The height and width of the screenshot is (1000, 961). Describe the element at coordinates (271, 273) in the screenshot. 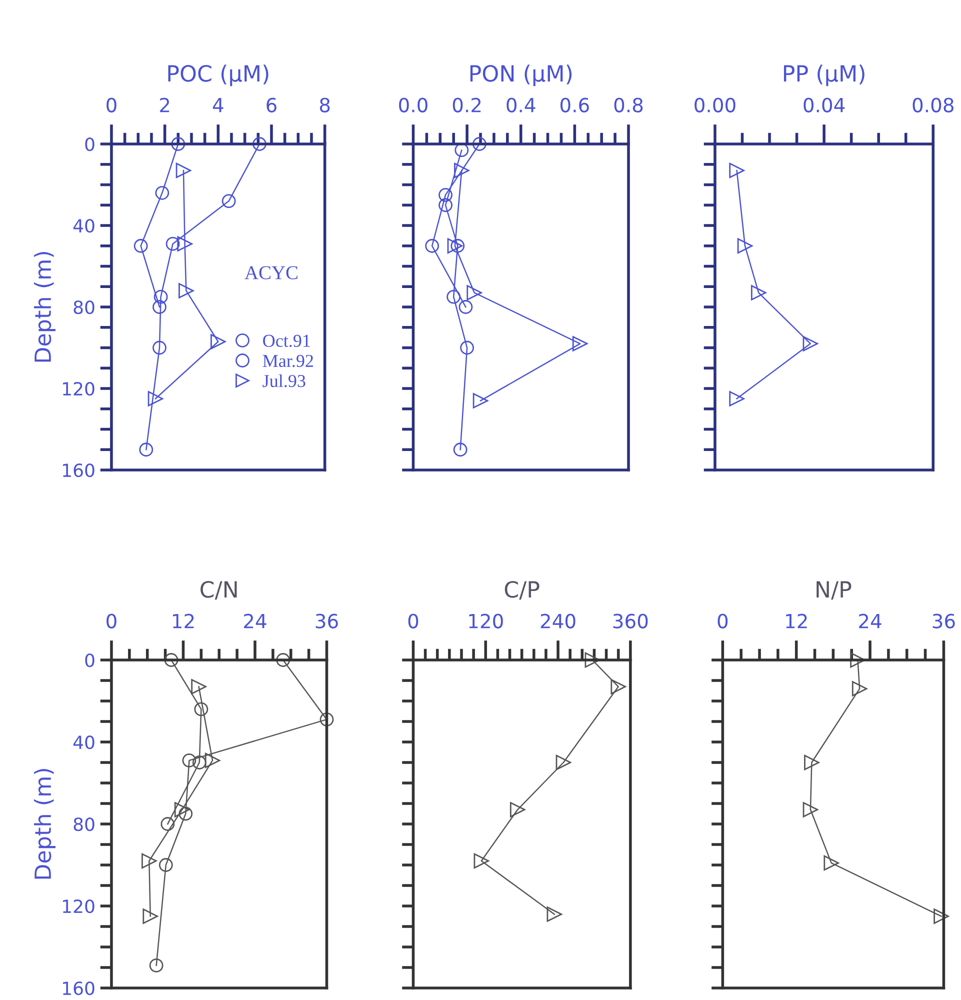

I see `annotation: ACYC` at that location.